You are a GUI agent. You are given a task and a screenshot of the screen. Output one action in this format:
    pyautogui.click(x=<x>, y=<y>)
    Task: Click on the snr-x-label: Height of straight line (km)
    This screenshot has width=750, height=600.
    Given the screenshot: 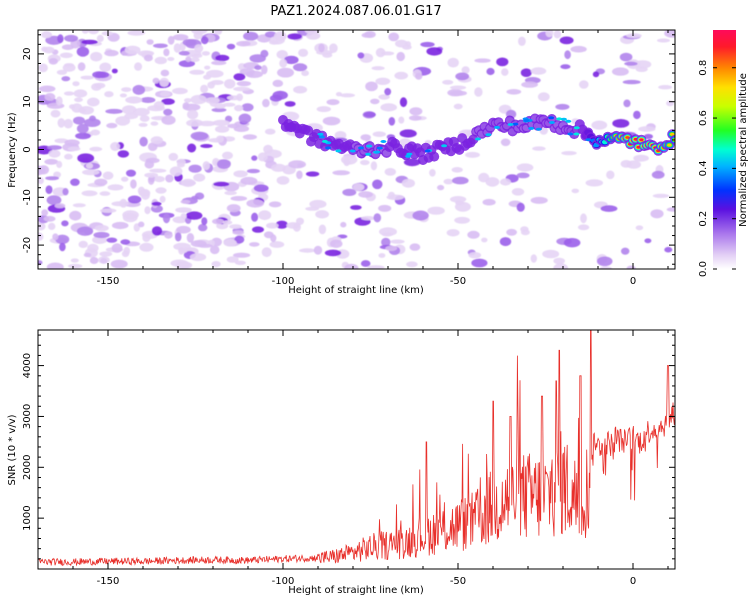 What is the action you would take?
    pyautogui.click(x=356, y=590)
    